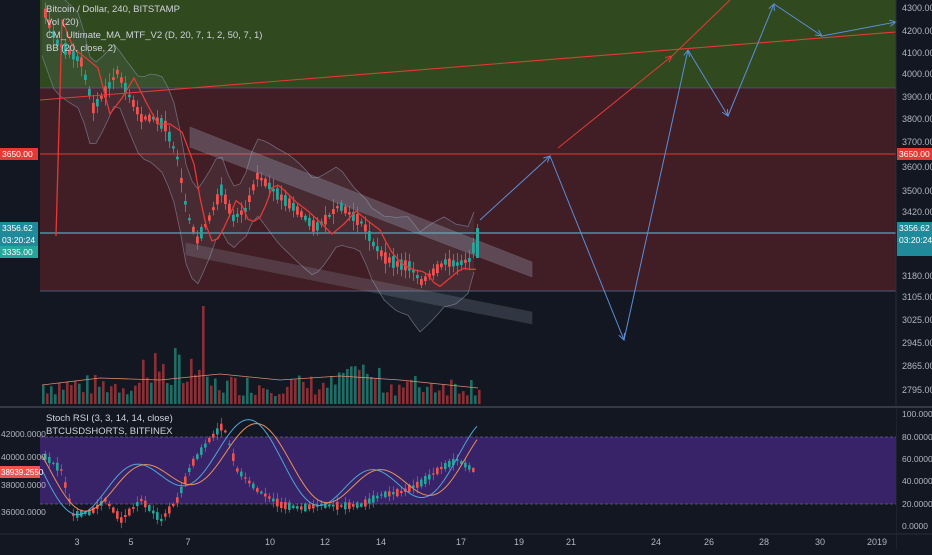 This screenshot has height=555, width=932. What do you see at coordinates (917, 8) in the screenshot?
I see `price-tick: 4300.00` at bounding box center [917, 8].